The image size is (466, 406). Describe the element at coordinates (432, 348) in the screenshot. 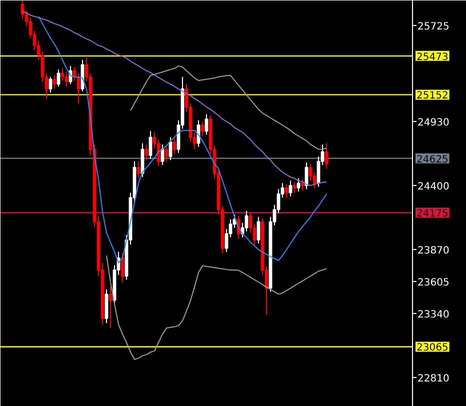

I see `ref-line-label: 23065` at that location.